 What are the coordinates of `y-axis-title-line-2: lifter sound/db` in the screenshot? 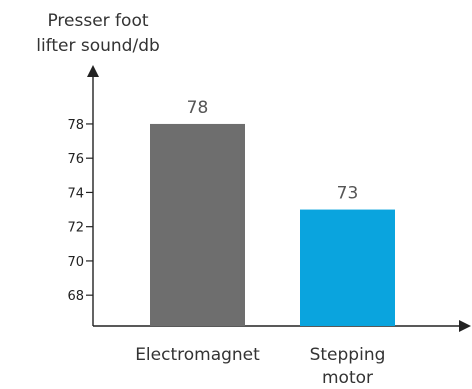 It's located at (98, 46).